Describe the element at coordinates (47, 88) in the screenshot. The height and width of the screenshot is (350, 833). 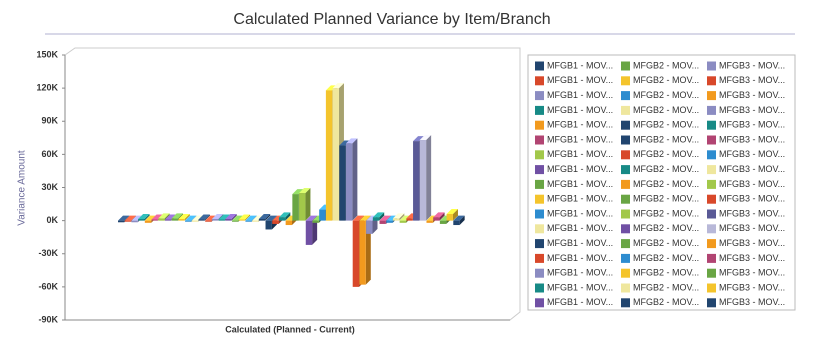
I see `y-tick-label: 120K` at that location.